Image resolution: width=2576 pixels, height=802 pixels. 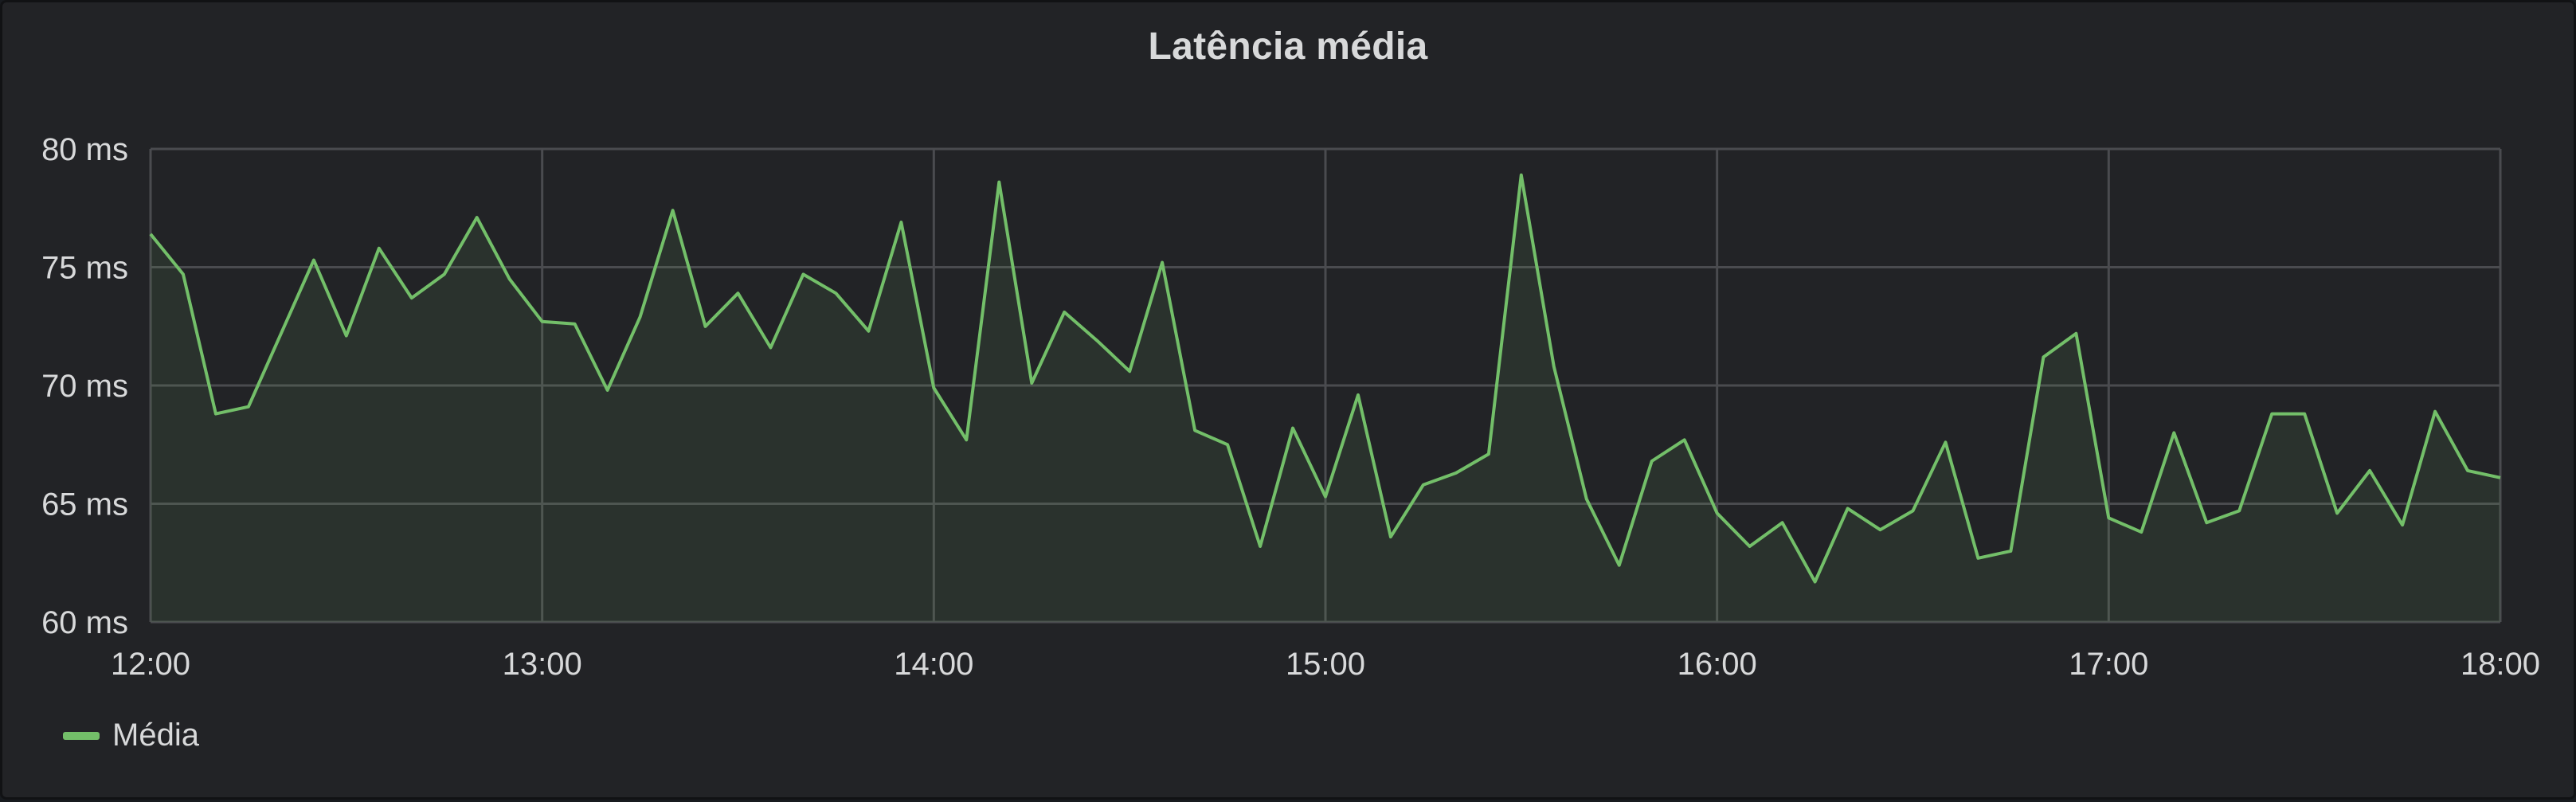 I want to click on y-tick-label: 75 ms, so click(x=84, y=268).